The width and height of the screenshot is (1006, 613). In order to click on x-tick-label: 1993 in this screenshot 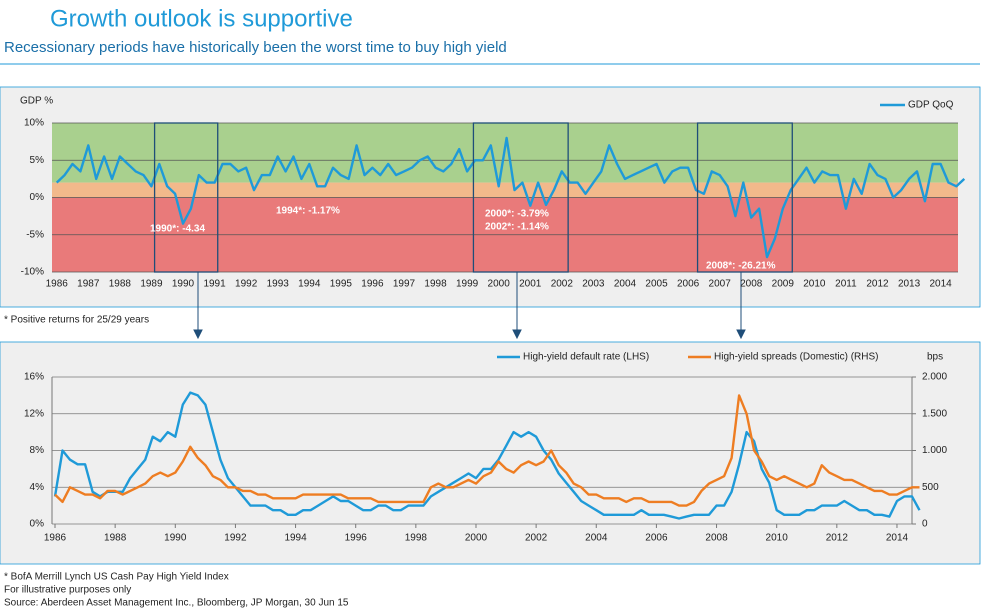, I will do `click(278, 284)`.